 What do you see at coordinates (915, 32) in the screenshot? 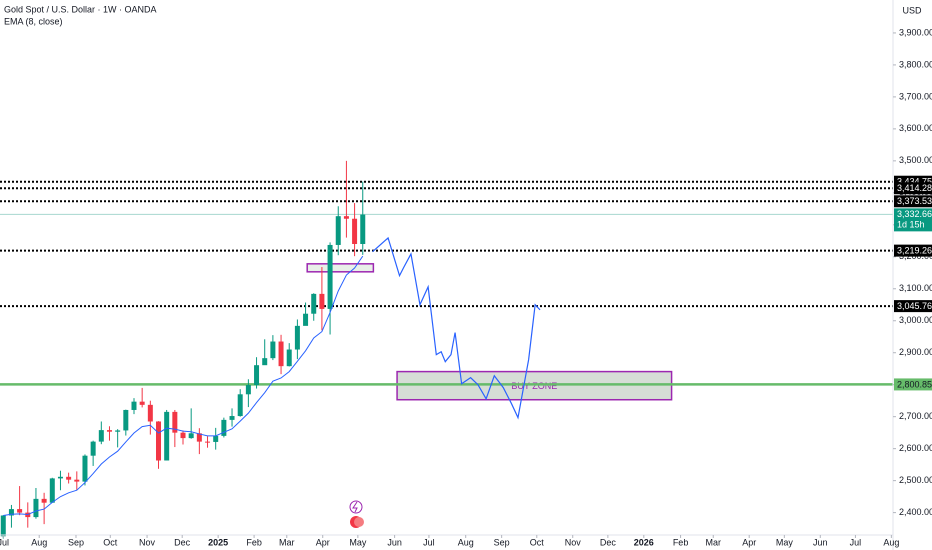
I see `y-tick-label: 3,900.000` at bounding box center [915, 32].